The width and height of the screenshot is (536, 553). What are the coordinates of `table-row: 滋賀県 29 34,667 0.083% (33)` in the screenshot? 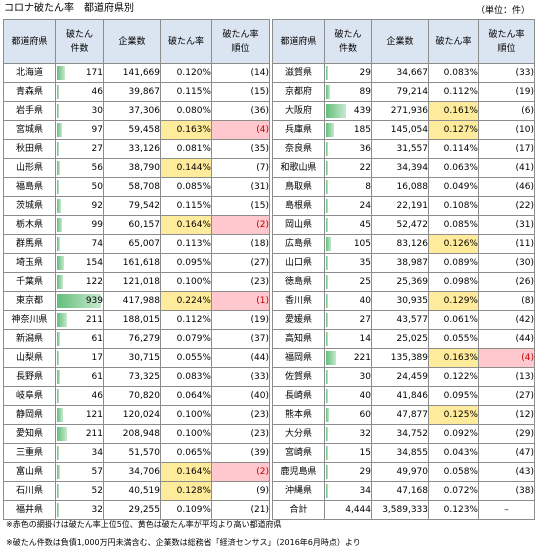 It's located at (403, 73).